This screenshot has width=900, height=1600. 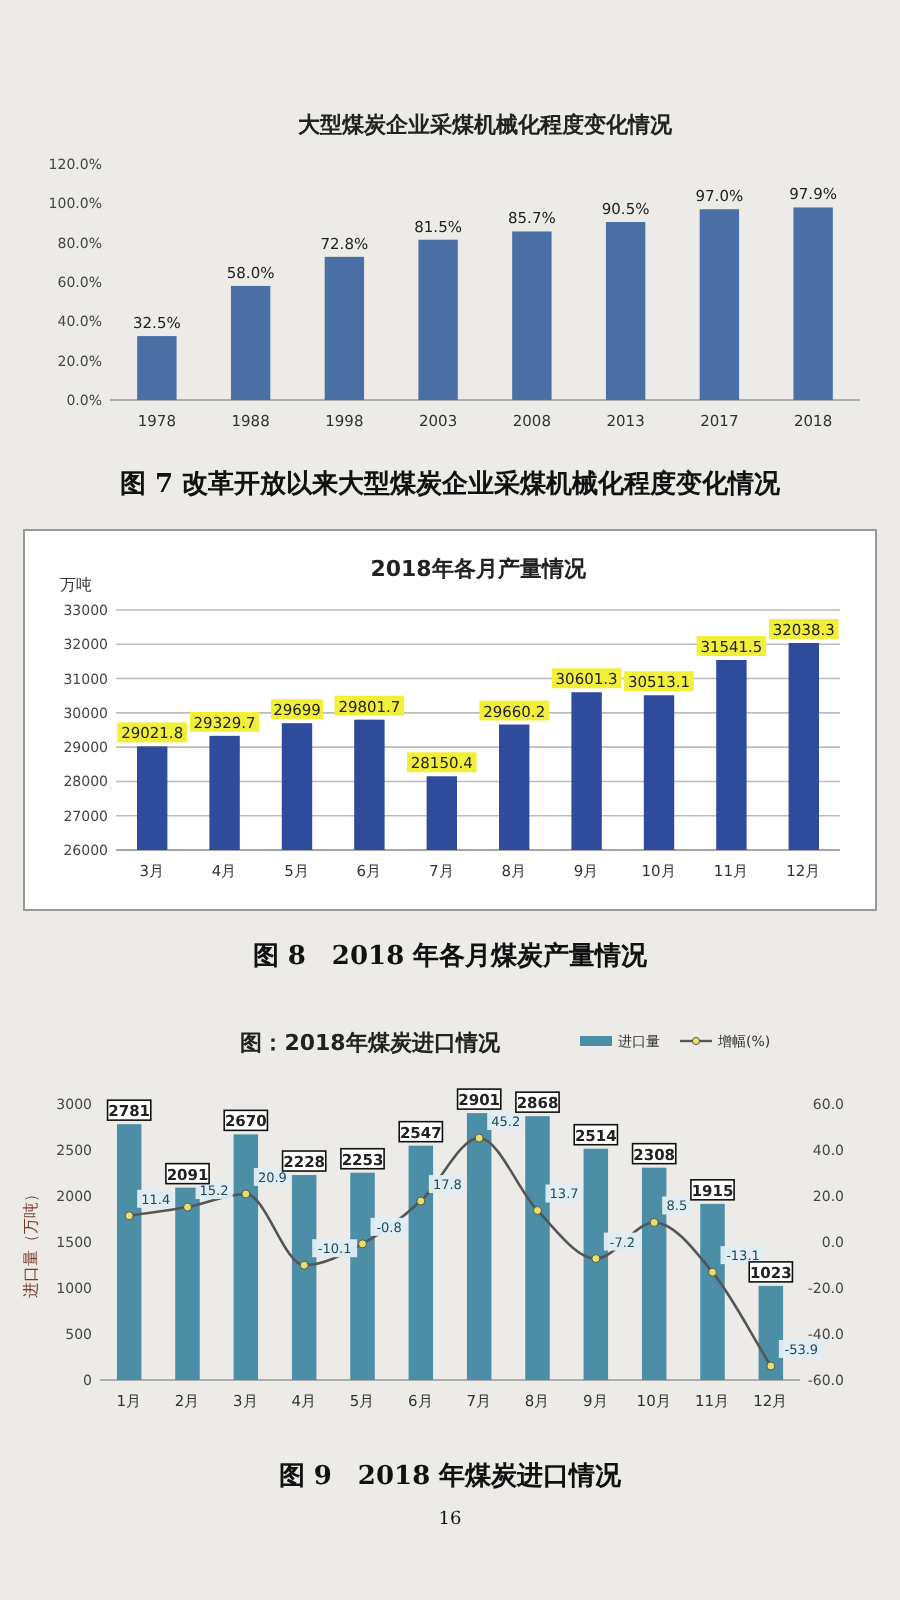 What do you see at coordinates (450, 1520) in the screenshot?
I see `text: 16` at bounding box center [450, 1520].